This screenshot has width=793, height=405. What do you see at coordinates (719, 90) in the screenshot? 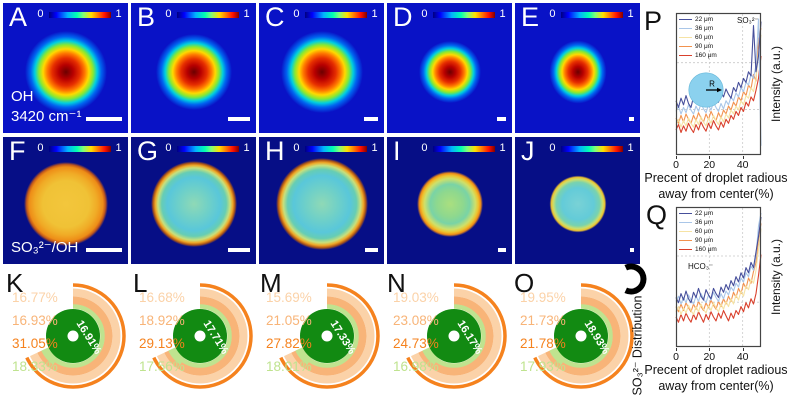
I see `radius-arrowhead` at bounding box center [719, 90].